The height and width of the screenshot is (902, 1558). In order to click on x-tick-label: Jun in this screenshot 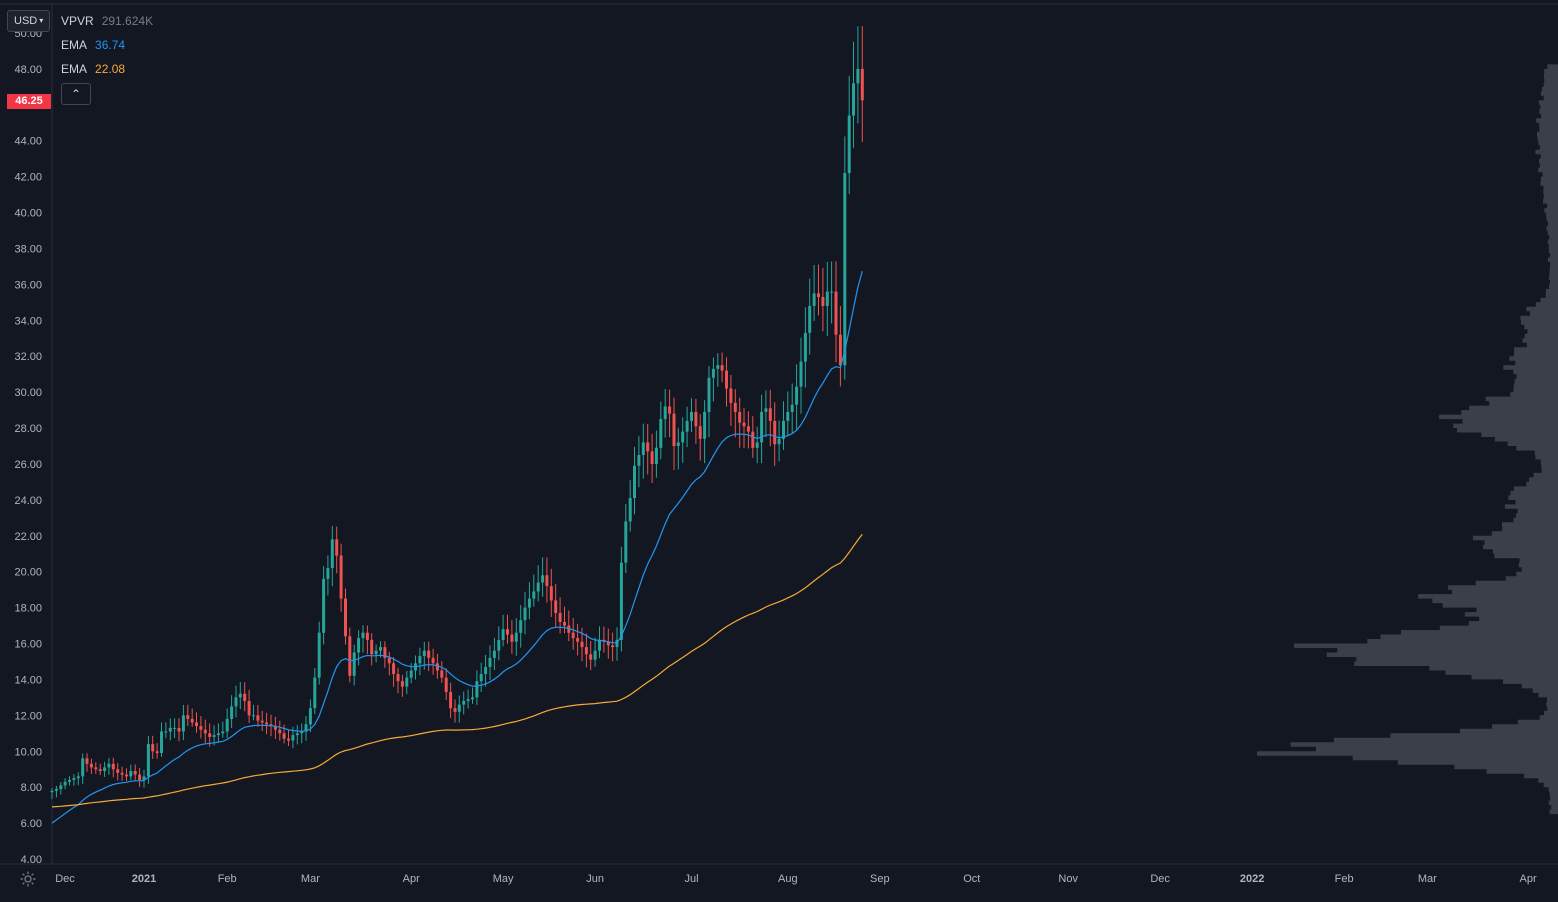, I will do `click(595, 879)`.